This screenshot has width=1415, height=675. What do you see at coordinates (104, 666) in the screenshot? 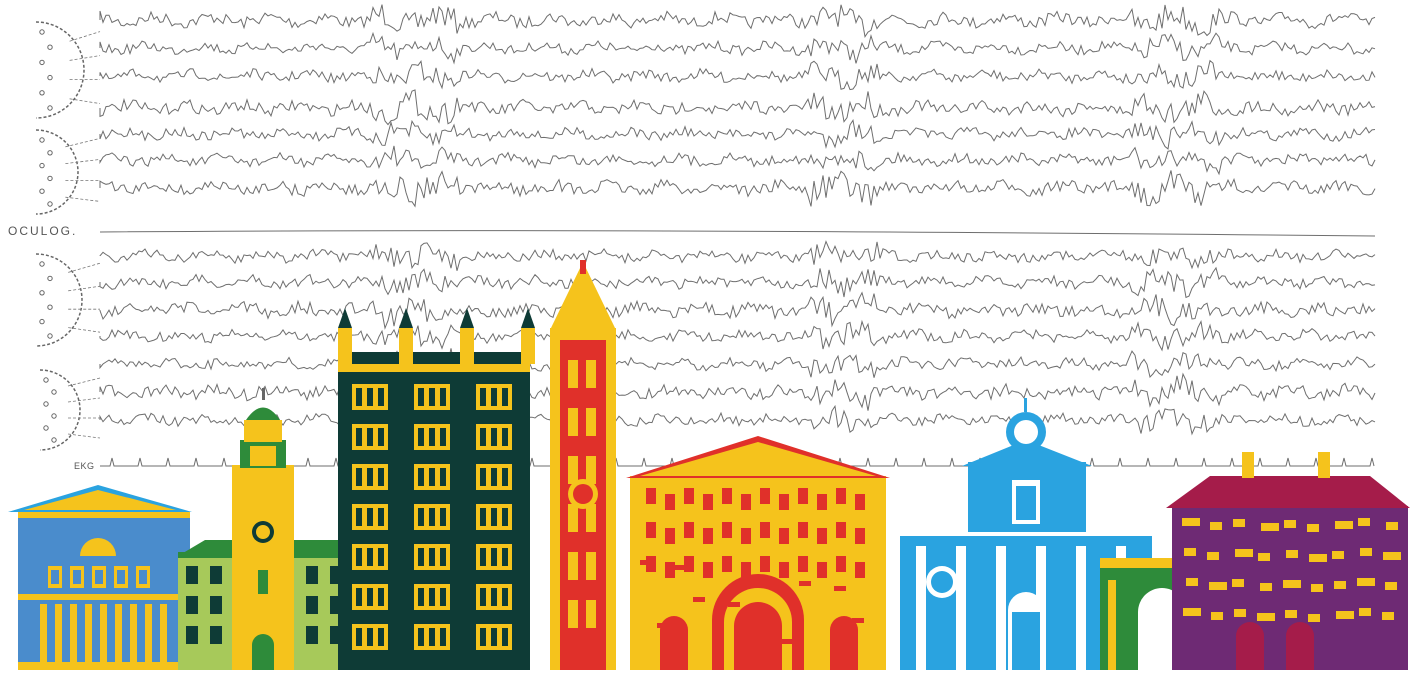
I see `base` at bounding box center [104, 666].